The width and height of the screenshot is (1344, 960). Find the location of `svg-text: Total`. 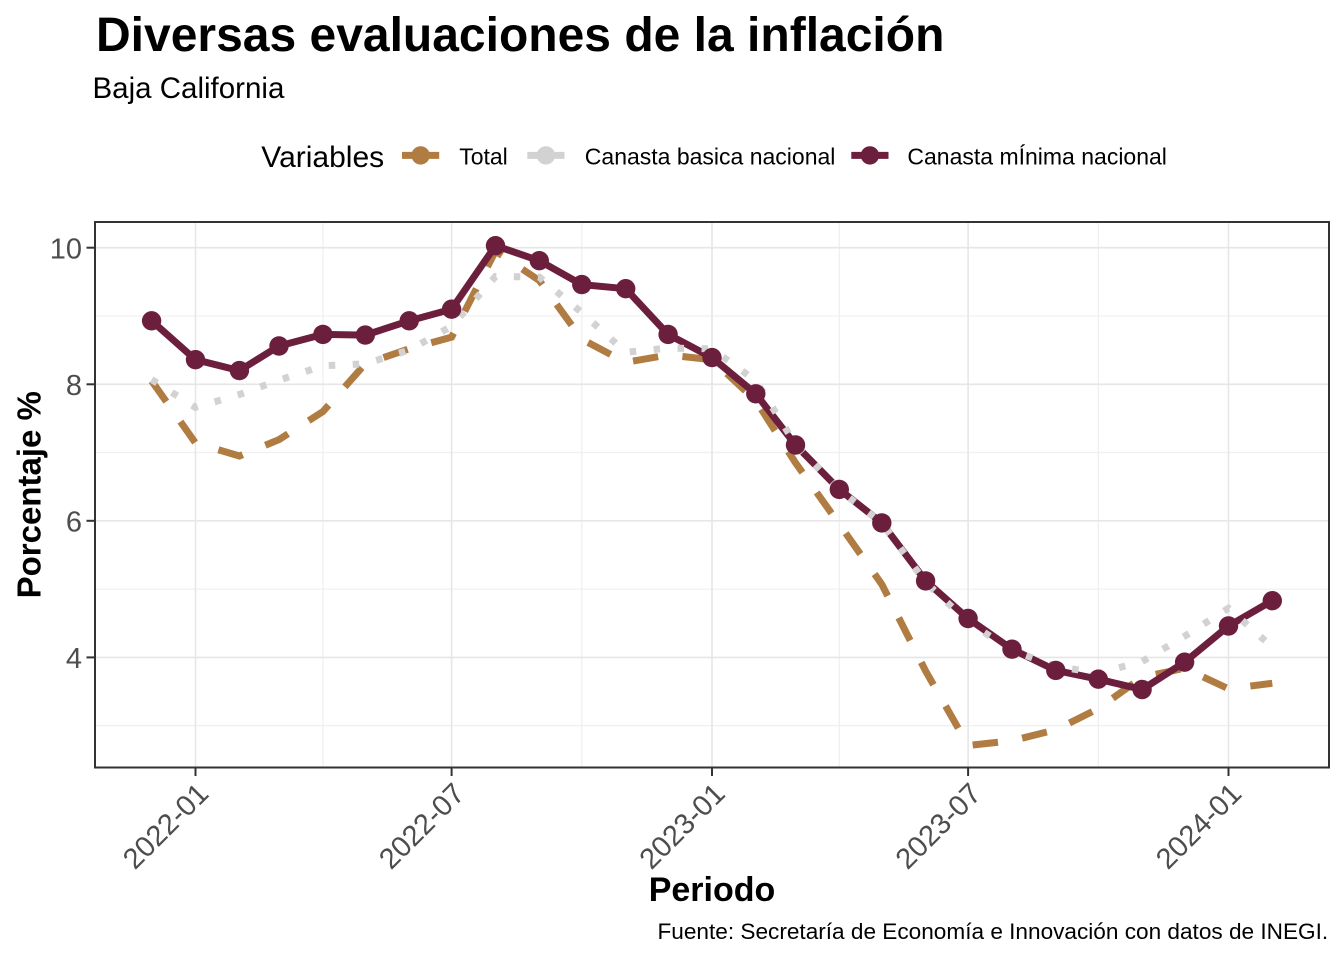

svg-text: Total is located at coordinates (483, 157).